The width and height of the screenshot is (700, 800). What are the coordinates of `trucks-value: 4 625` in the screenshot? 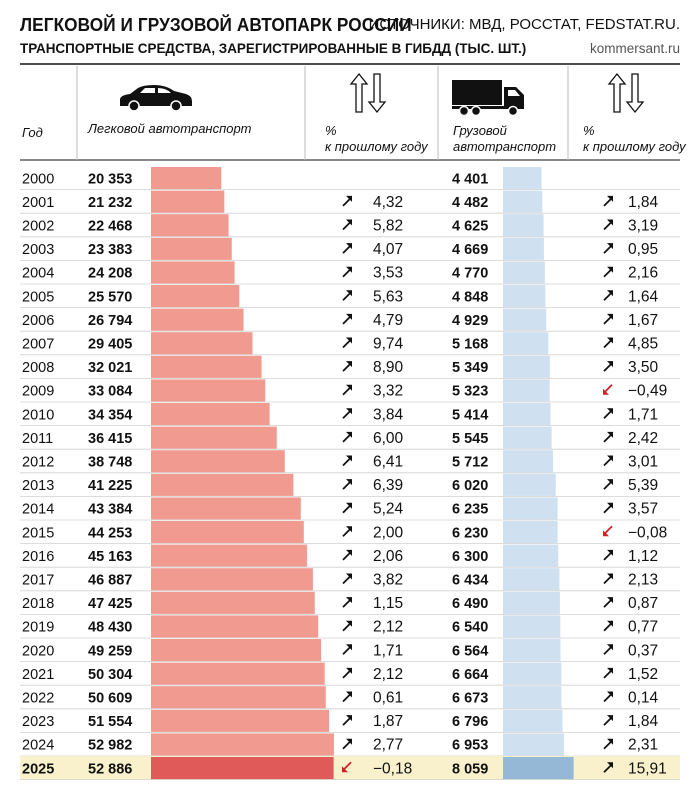 It's located at (470, 227).